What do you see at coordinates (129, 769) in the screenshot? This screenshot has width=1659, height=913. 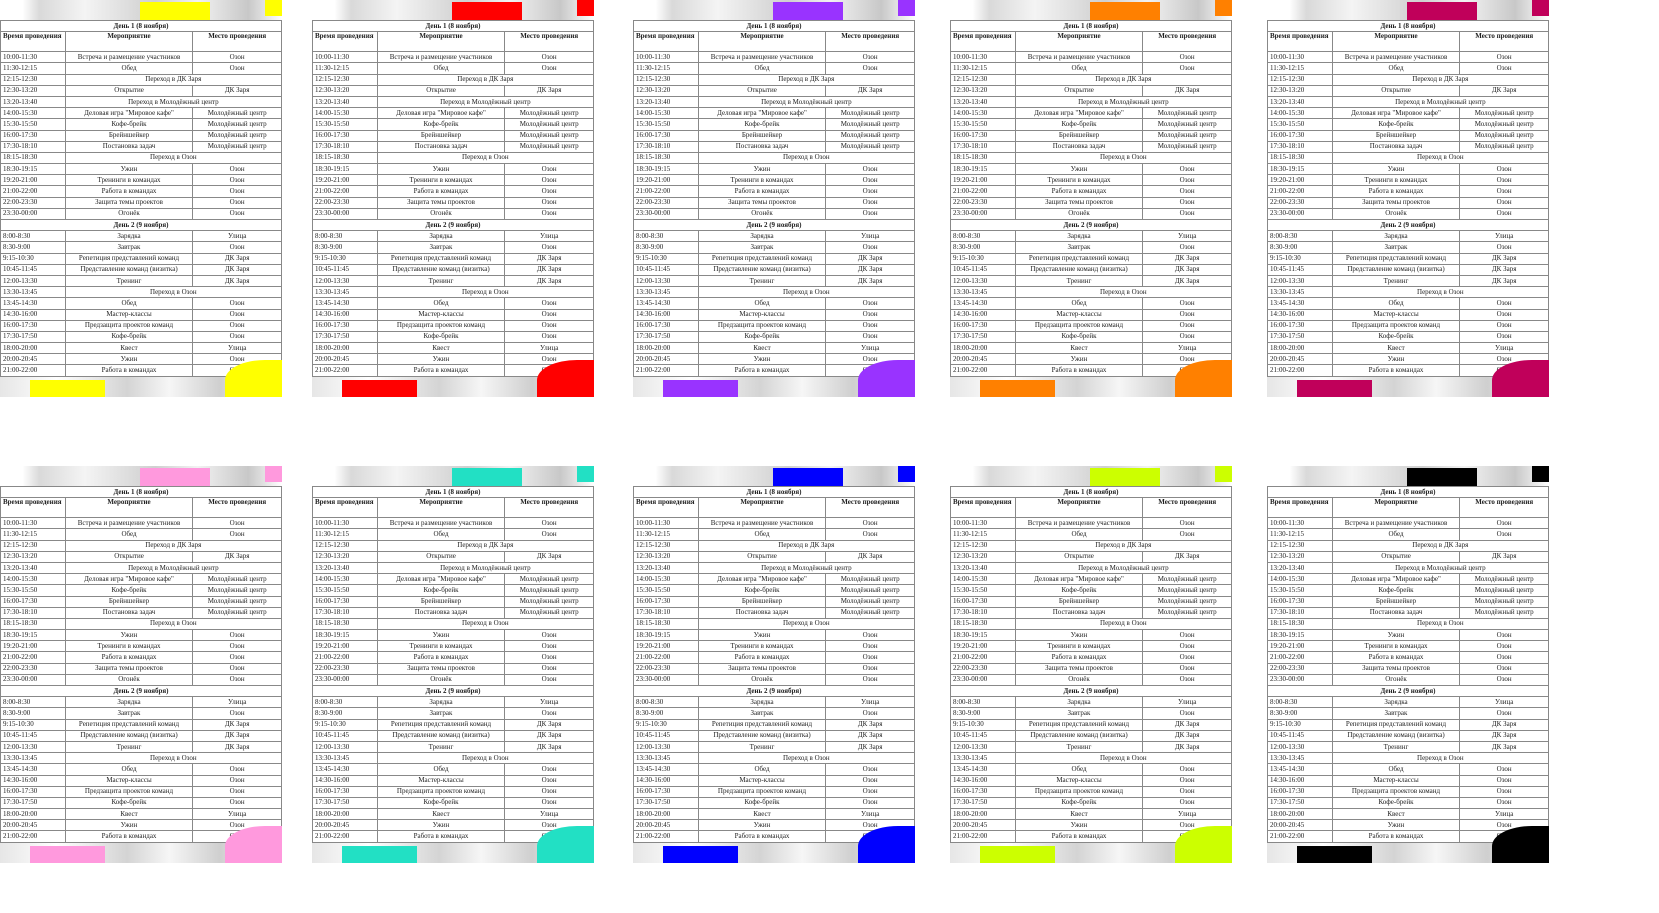 I see `event-cell: Обед` at bounding box center [129, 769].